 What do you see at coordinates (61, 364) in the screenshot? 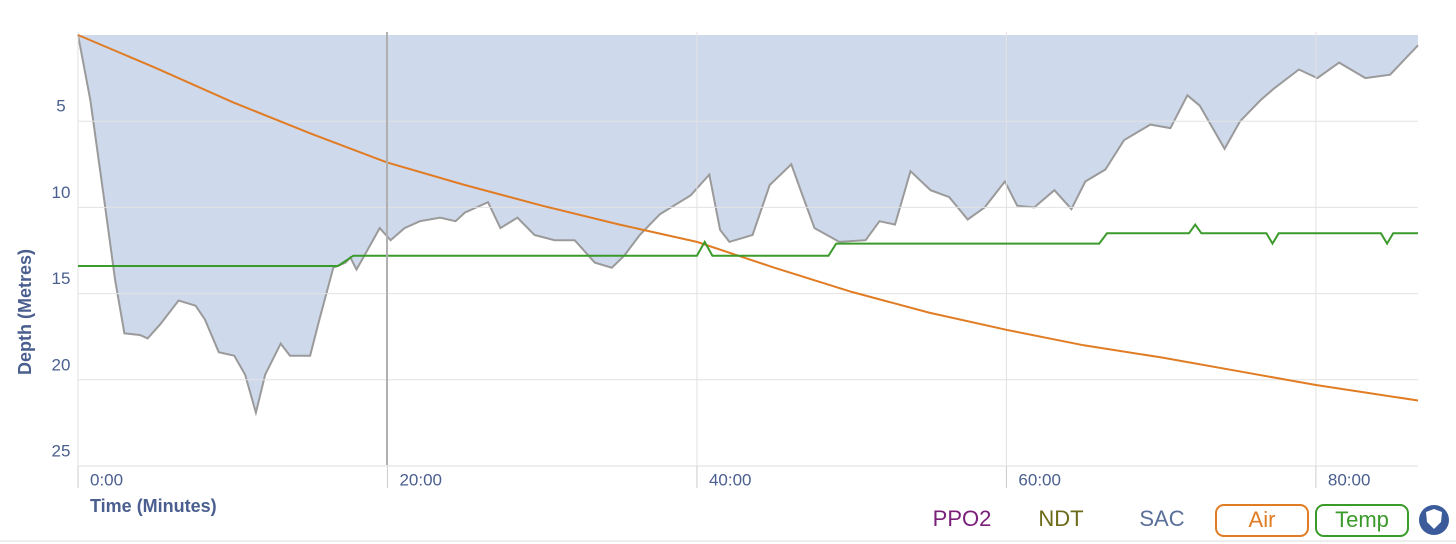
I see `y-tick-label: 20` at bounding box center [61, 364].